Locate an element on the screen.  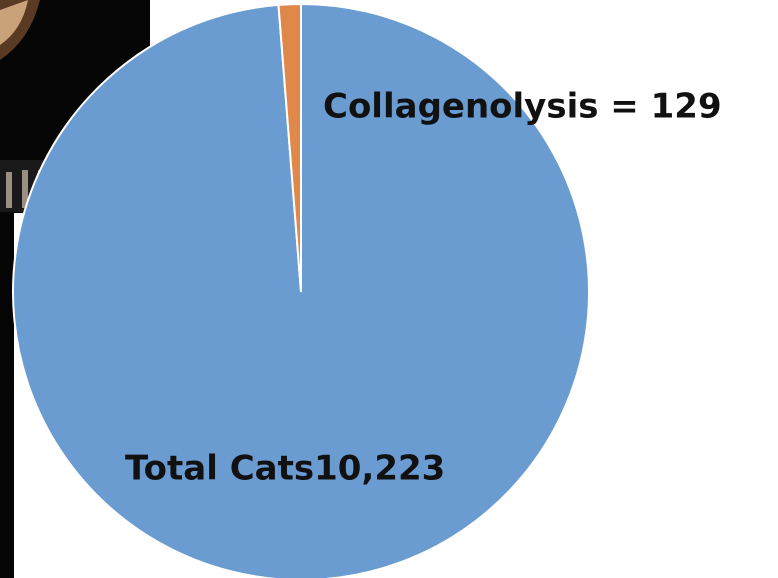
photo-strip is located at coordinates (7, 395).